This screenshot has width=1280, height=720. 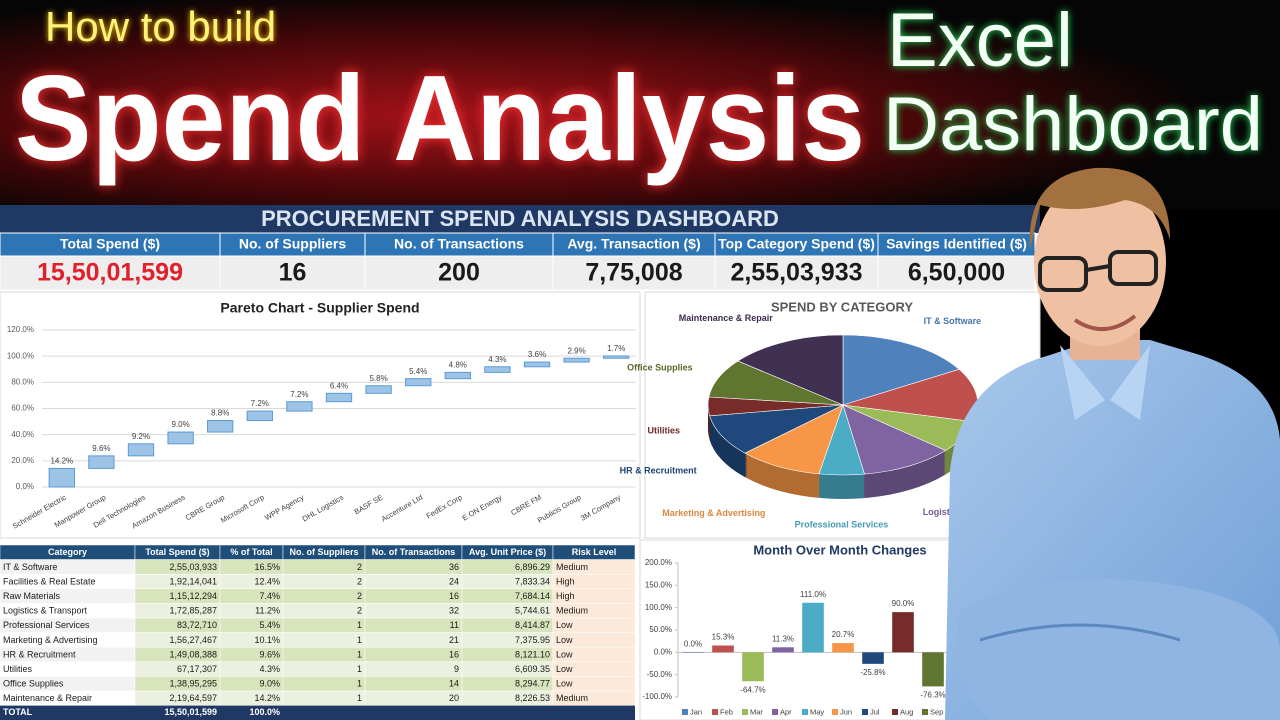 What do you see at coordinates (565, 596) in the screenshot?
I see `table-cell-text: High` at bounding box center [565, 596].